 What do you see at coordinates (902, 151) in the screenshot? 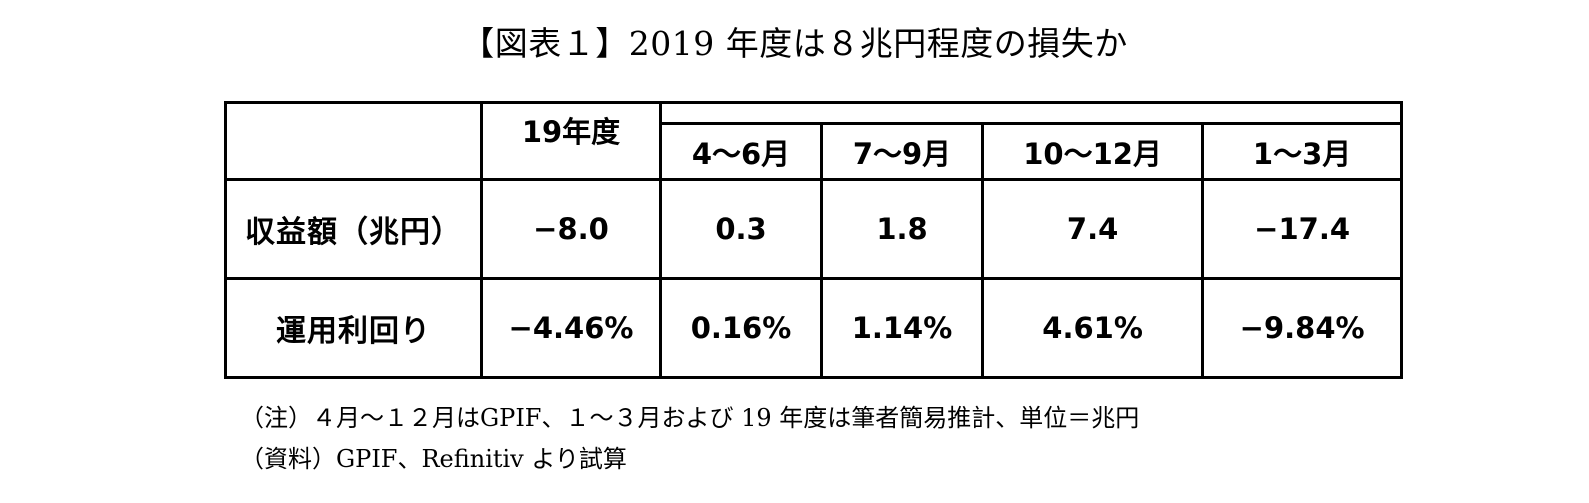
I see `header-quarter: 7～9月` at bounding box center [902, 151].